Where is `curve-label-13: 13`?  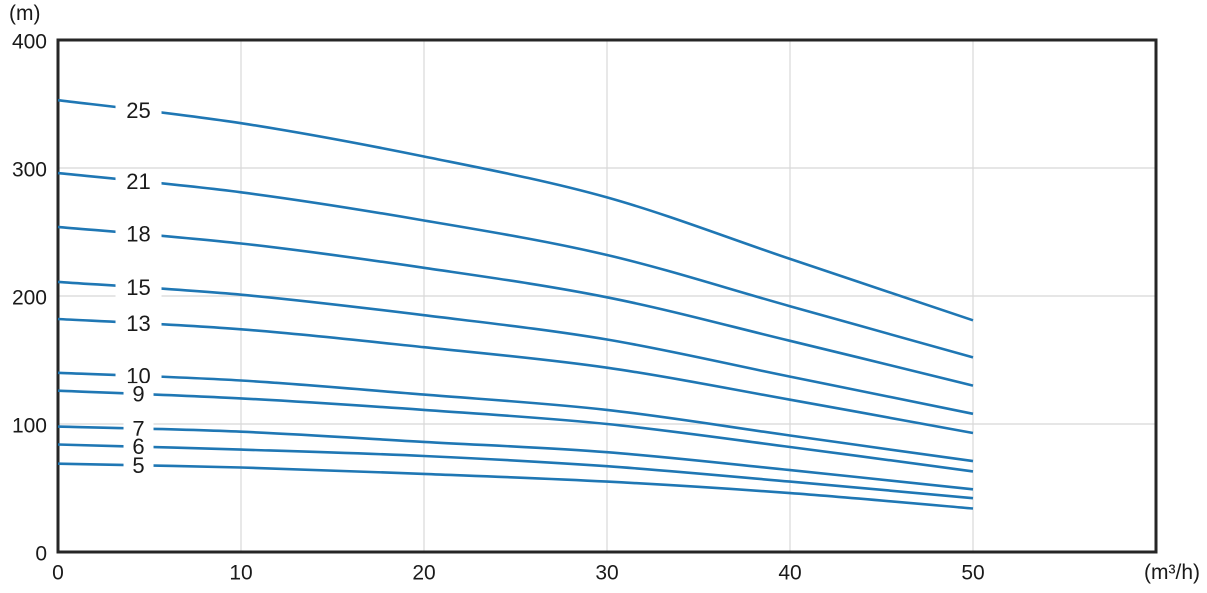 curve-label-13: 13 is located at coordinates (138, 323).